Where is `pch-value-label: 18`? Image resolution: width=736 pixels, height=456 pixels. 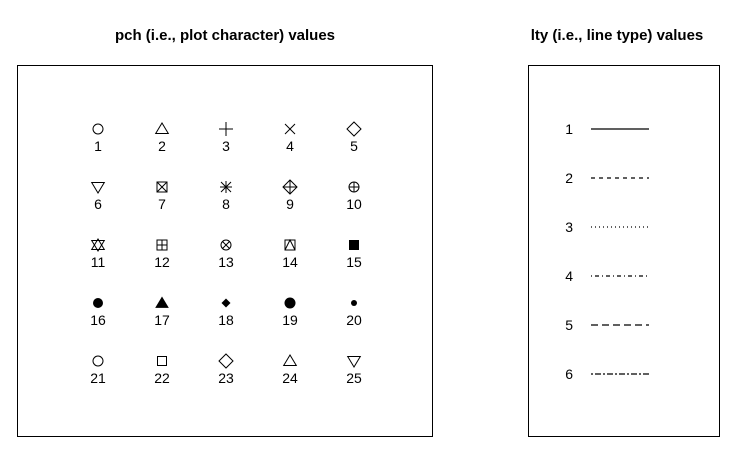
pch-value-label: 18 is located at coordinates (226, 320).